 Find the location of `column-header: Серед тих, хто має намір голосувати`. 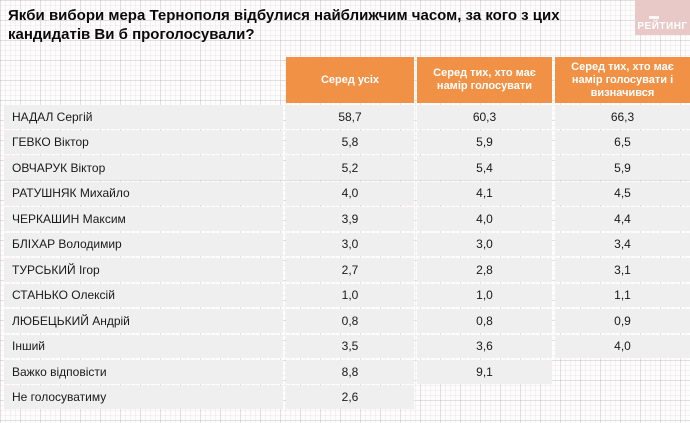

column-header: Серед тих, хто має намір голосувати is located at coordinates (484, 80).